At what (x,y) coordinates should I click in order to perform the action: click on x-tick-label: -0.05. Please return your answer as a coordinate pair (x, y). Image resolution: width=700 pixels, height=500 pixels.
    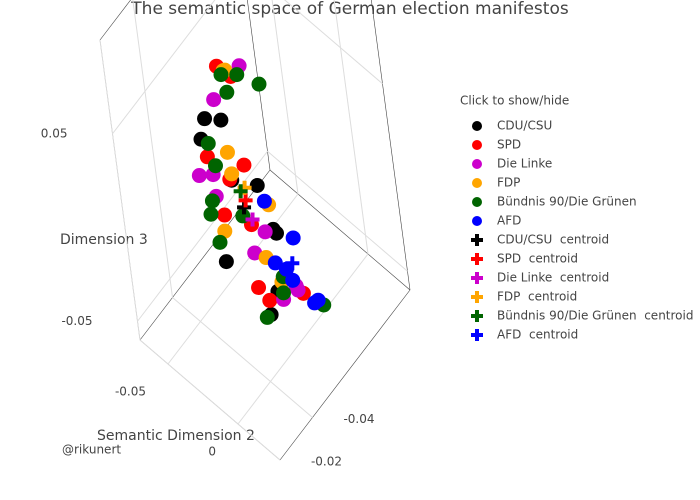
    Looking at the image, I should click on (130, 392).